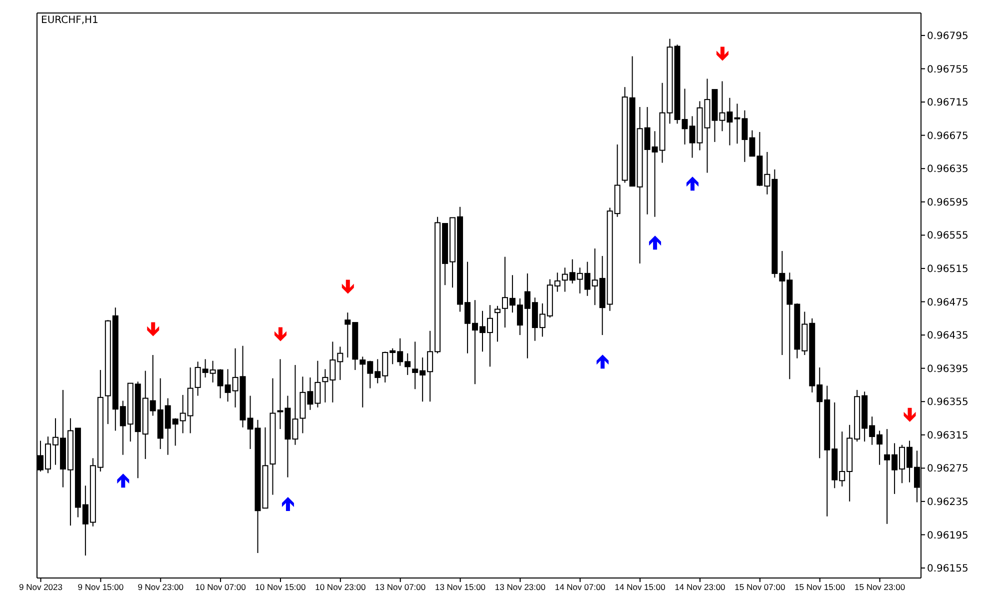 This screenshot has height=605, width=991. What do you see at coordinates (947, 402) in the screenshot?
I see `y-tick-label: 0.96355` at bounding box center [947, 402].